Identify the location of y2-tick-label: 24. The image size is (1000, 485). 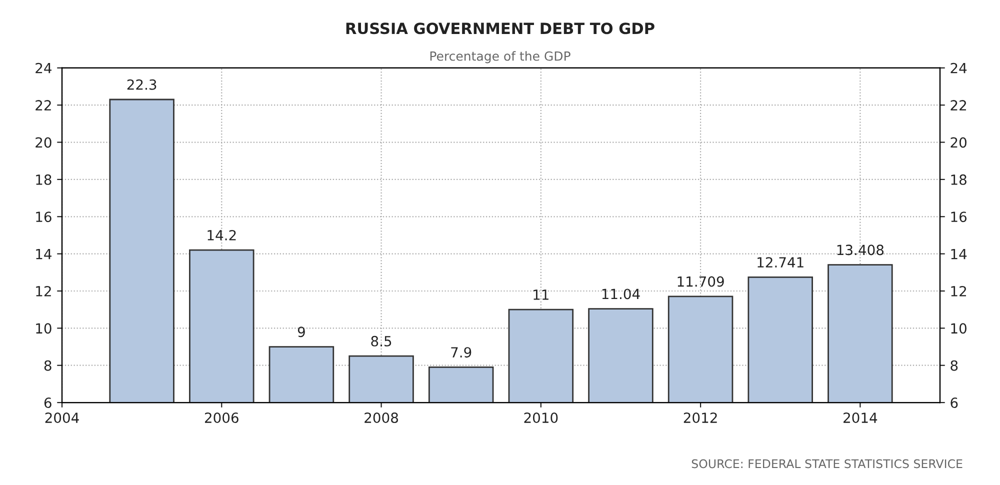
(958, 68).